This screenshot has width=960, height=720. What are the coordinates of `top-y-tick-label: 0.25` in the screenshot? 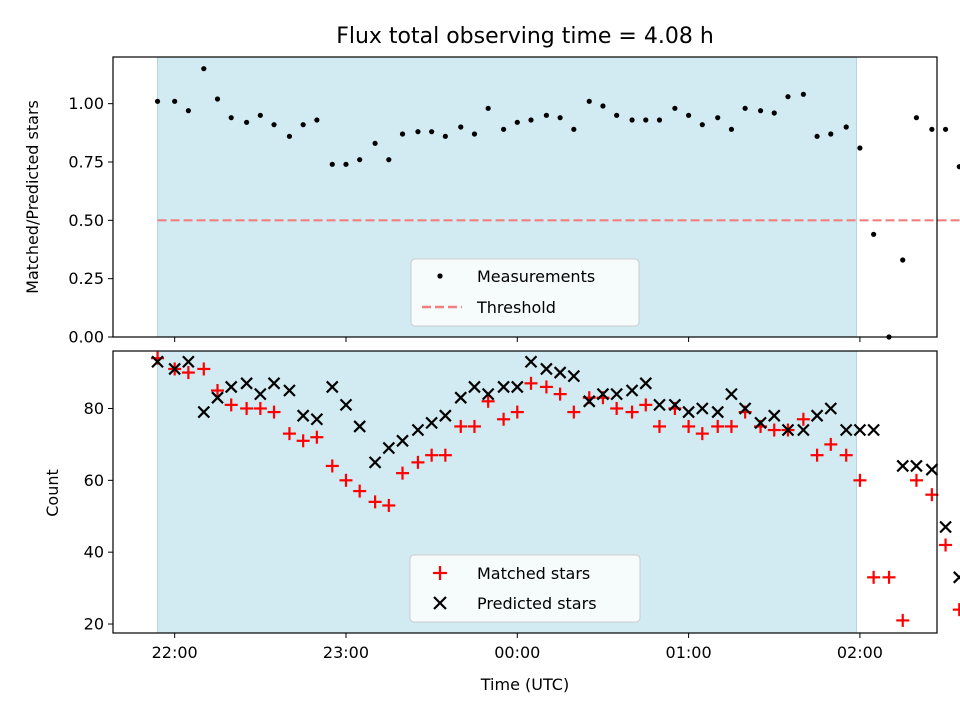 It's located at (86, 278).